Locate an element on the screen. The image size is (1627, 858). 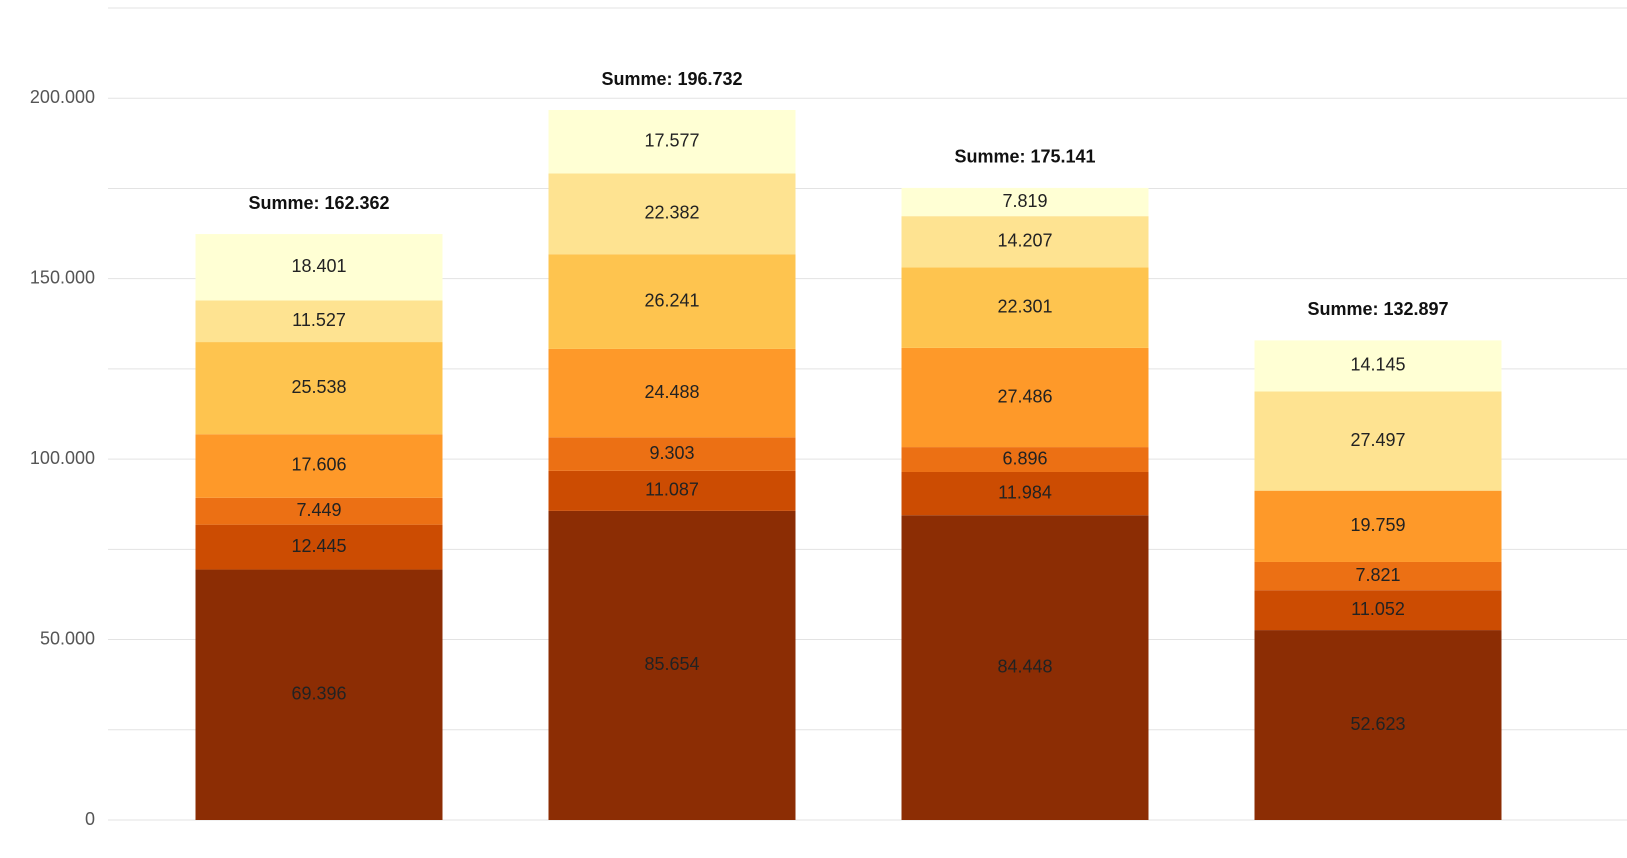
value-label: 52.623 is located at coordinates (1377, 724).